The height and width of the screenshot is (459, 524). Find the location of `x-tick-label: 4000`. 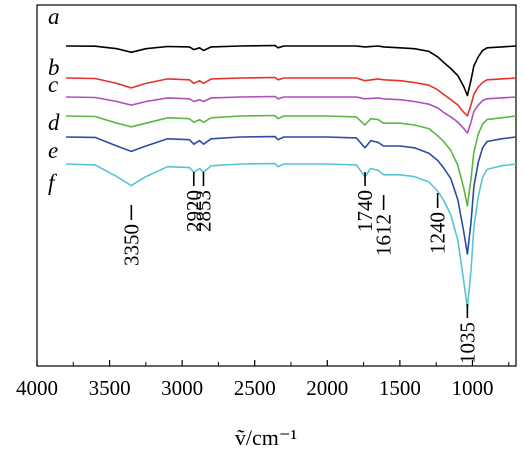

x-tick-label: 4000 is located at coordinates (37, 388).